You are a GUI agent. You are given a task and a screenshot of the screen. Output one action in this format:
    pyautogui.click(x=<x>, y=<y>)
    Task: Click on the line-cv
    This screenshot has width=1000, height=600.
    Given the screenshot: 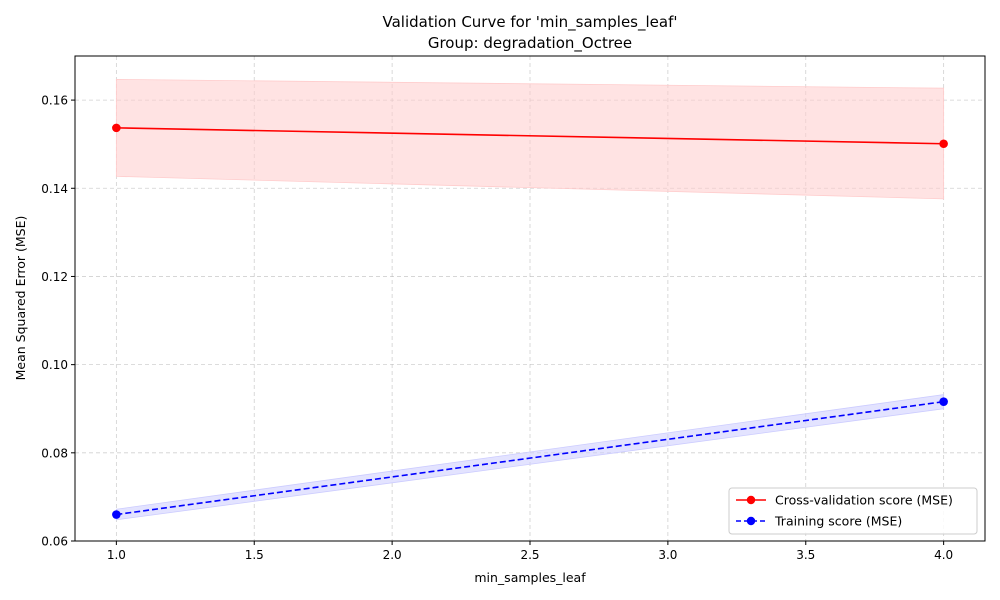 What is the action you would take?
    pyautogui.click(x=530, y=136)
    